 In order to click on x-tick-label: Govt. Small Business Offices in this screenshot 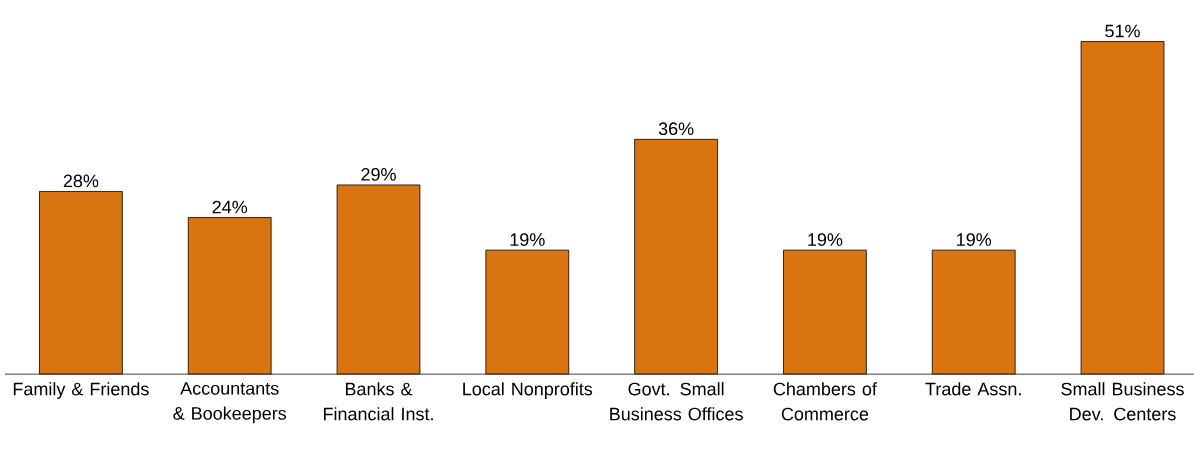, I will do `click(676, 401)`.